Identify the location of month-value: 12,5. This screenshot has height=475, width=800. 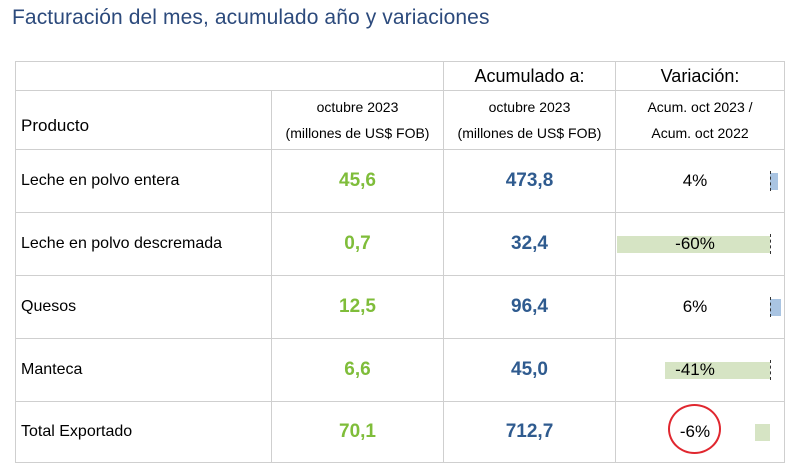
(357, 307).